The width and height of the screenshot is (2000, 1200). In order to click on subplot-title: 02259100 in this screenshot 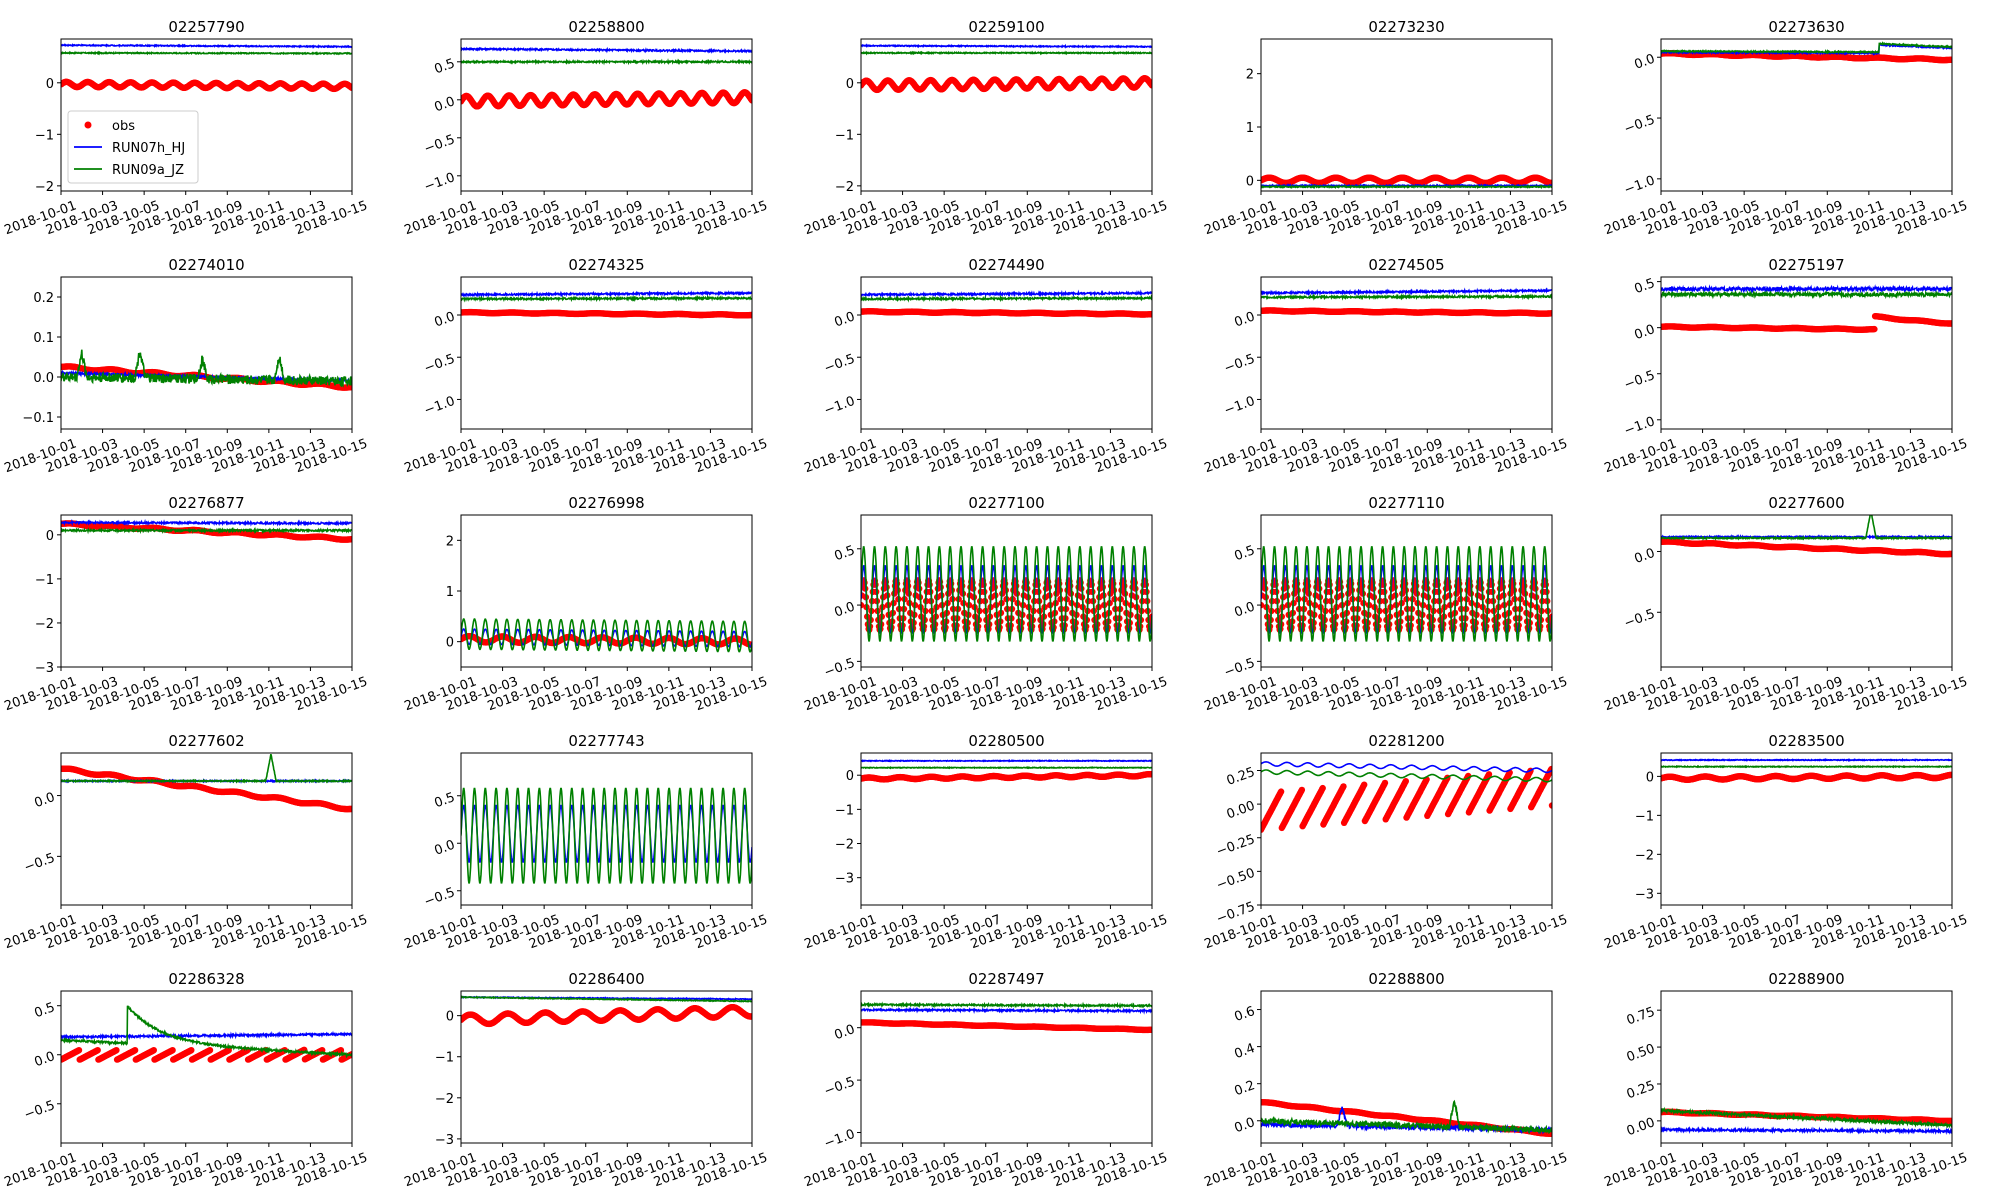, I will do `click(1006, 27)`.